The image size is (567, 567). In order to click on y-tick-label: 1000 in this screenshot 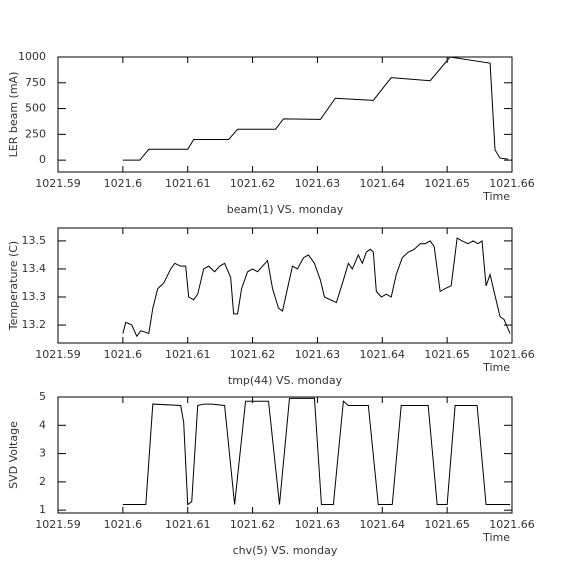, I will do `click(32, 56)`.